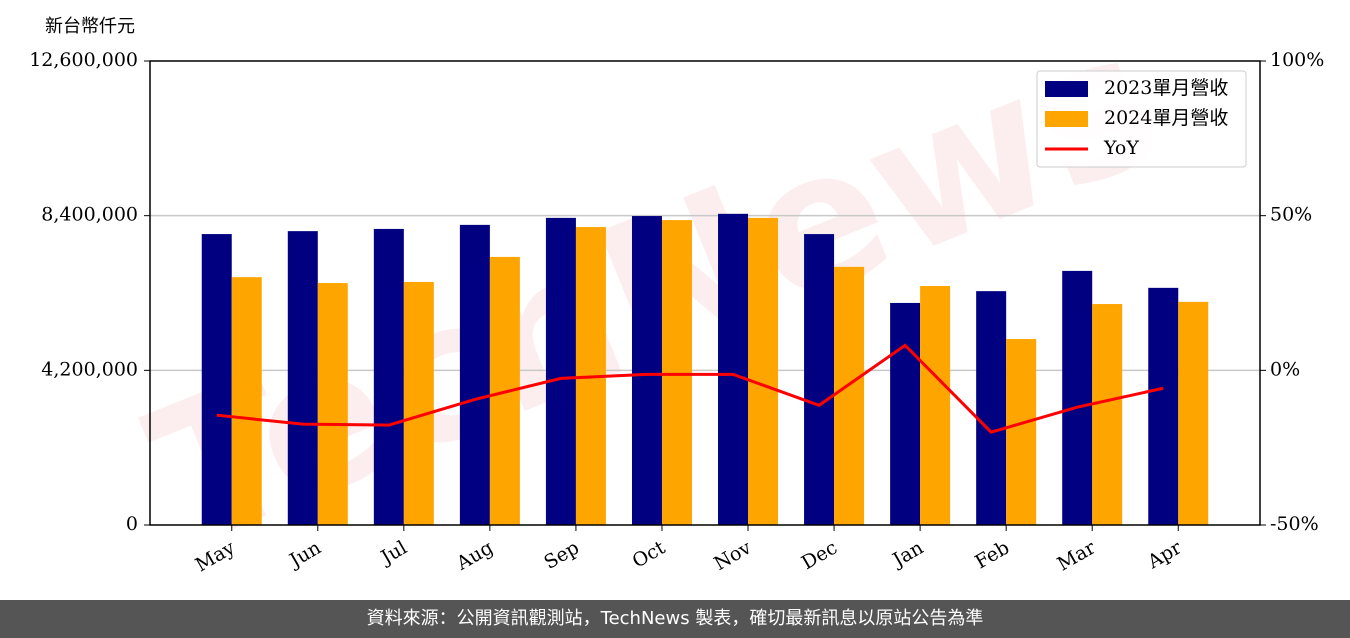 The width and height of the screenshot is (1350, 638). What do you see at coordinates (1166, 118) in the screenshot?
I see `legend-label: 2024單月營收` at bounding box center [1166, 118].